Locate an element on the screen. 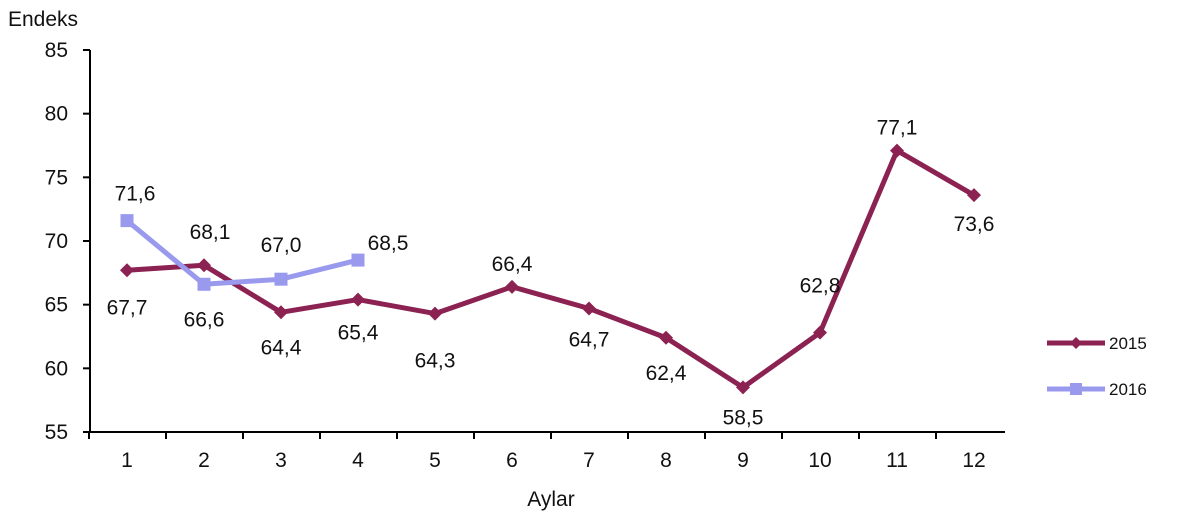  data-label: 68,5 is located at coordinates (388, 243).